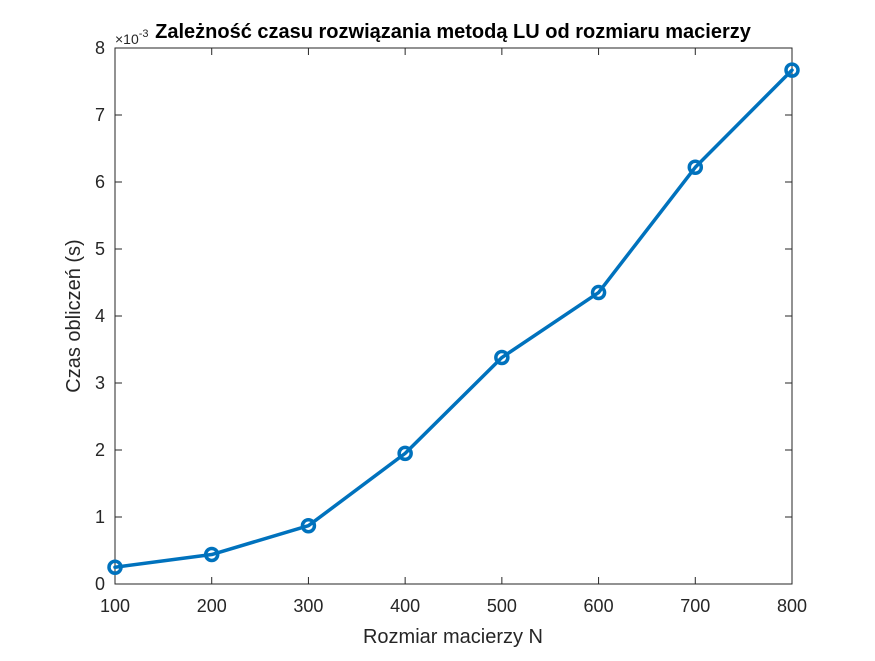 This screenshot has width=875, height=661. Describe the element at coordinates (100, 316) in the screenshot. I see `y-tick-label: 4` at that location.